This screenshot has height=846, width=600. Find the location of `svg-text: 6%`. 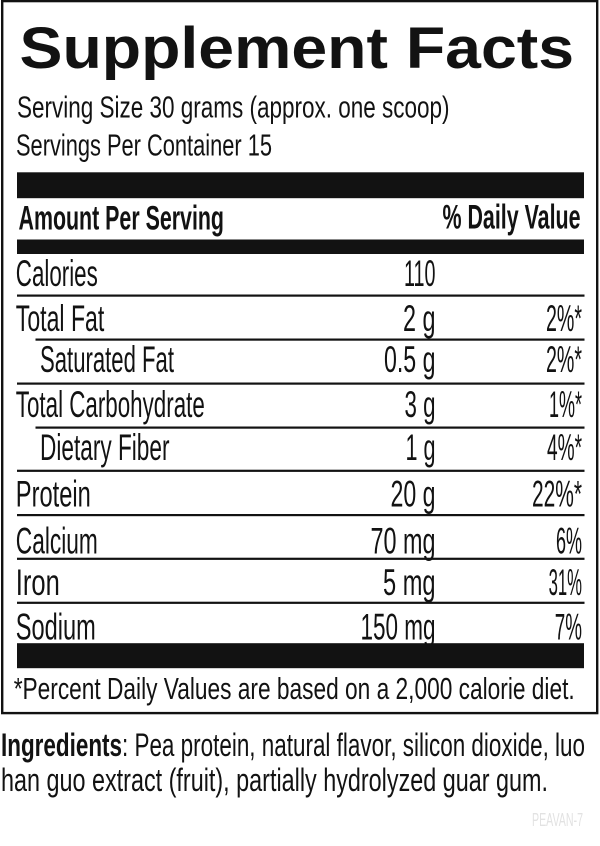

svg-text: 6% is located at coordinates (569, 540).